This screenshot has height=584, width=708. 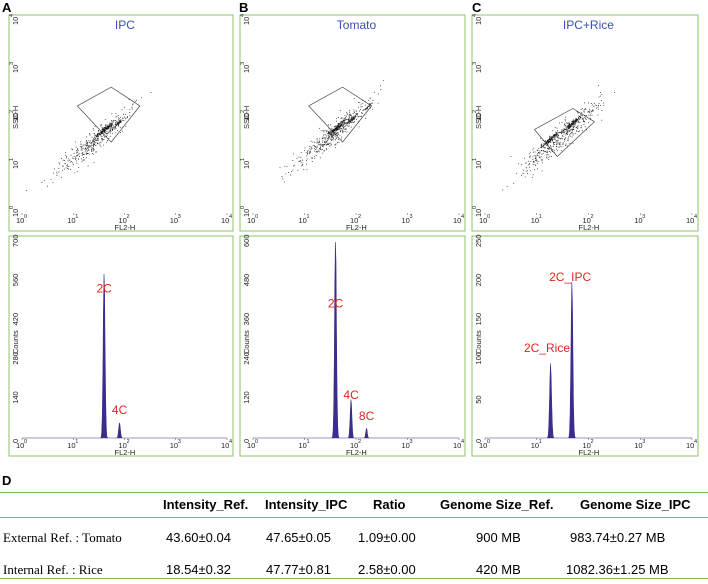 What do you see at coordinates (252, 219) in the screenshot?
I see `x-tick-label: 10 0` at bounding box center [252, 219].